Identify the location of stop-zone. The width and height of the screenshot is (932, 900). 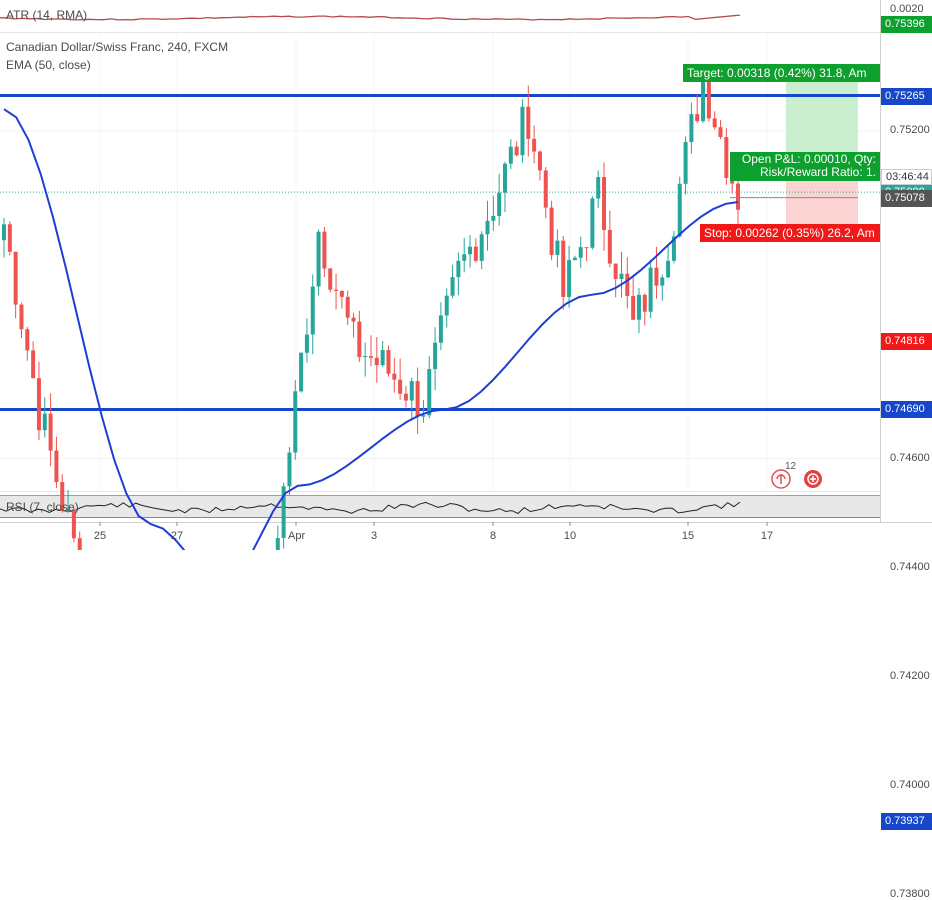
(822, 204).